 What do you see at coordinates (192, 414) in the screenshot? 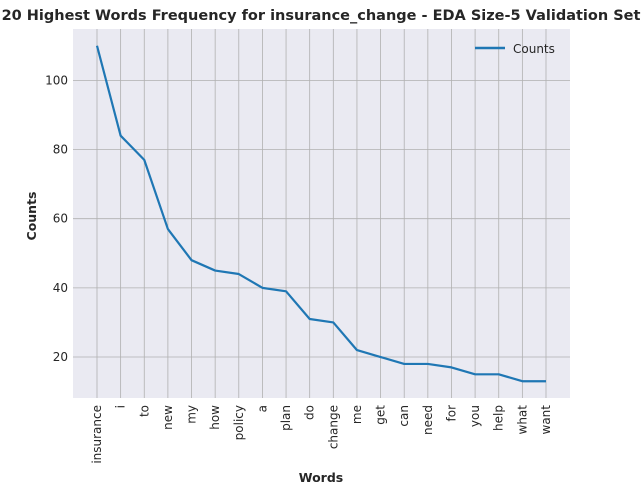
I see `x-tick-label: my` at bounding box center [192, 414].